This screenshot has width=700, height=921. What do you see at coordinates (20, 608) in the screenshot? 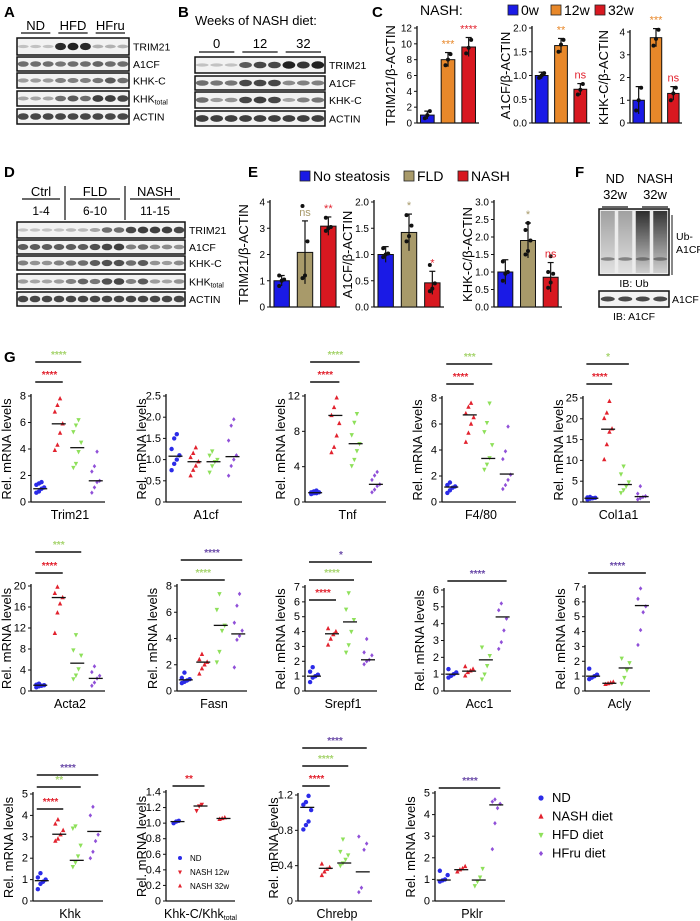
I see `y-tick-label: 16` at bounding box center [20, 608].